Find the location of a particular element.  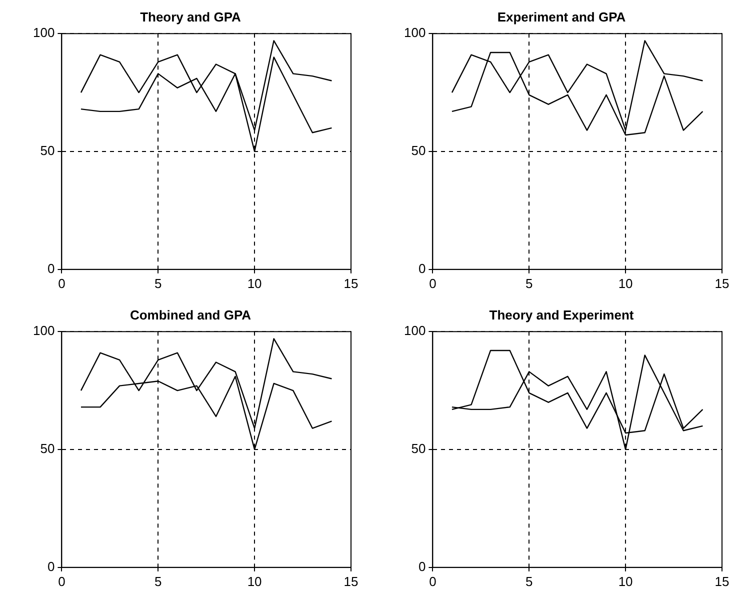

chart-title: Theory and GPA is located at coordinates (191, 16).